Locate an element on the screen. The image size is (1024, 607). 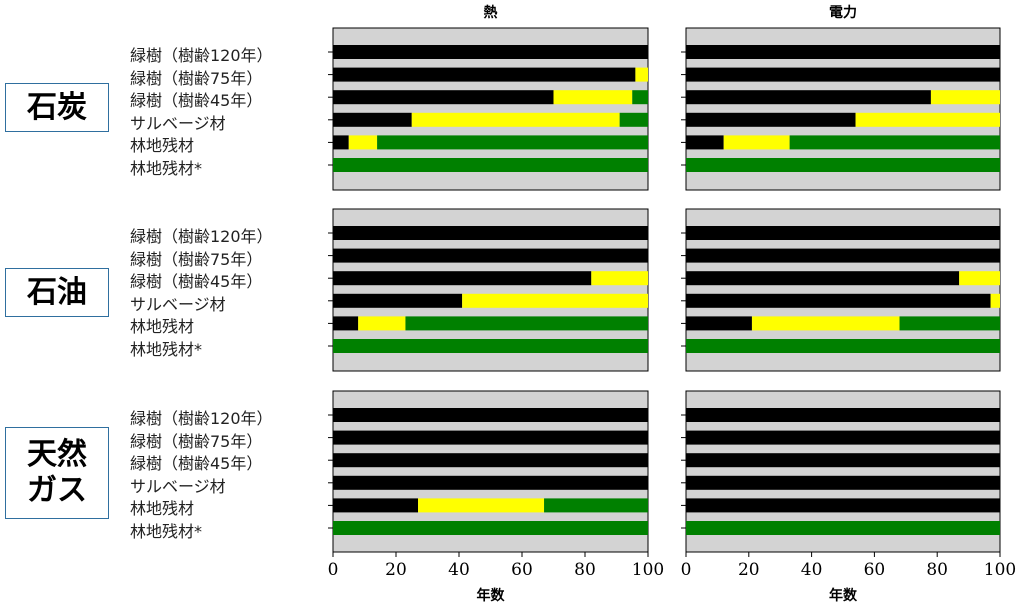
fuel-label: 石炭 is located at coordinates (57, 107).